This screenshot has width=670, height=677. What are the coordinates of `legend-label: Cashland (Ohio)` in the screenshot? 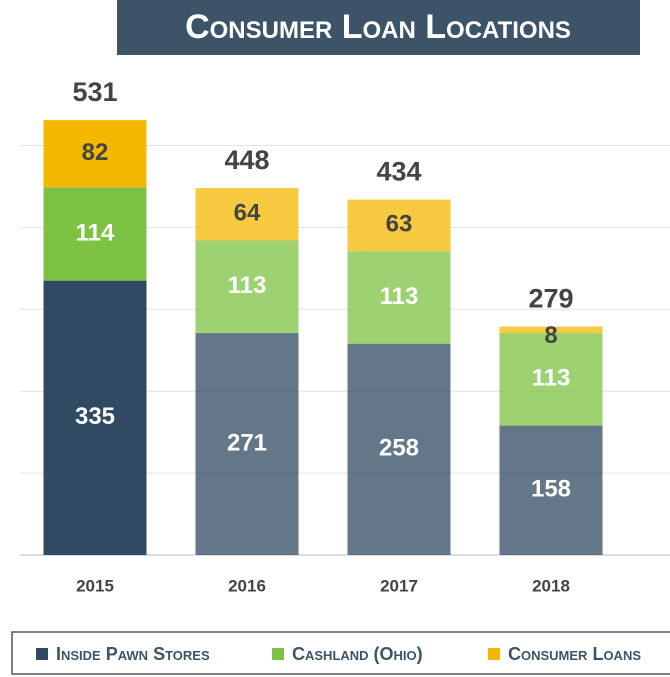 It's located at (357, 654).